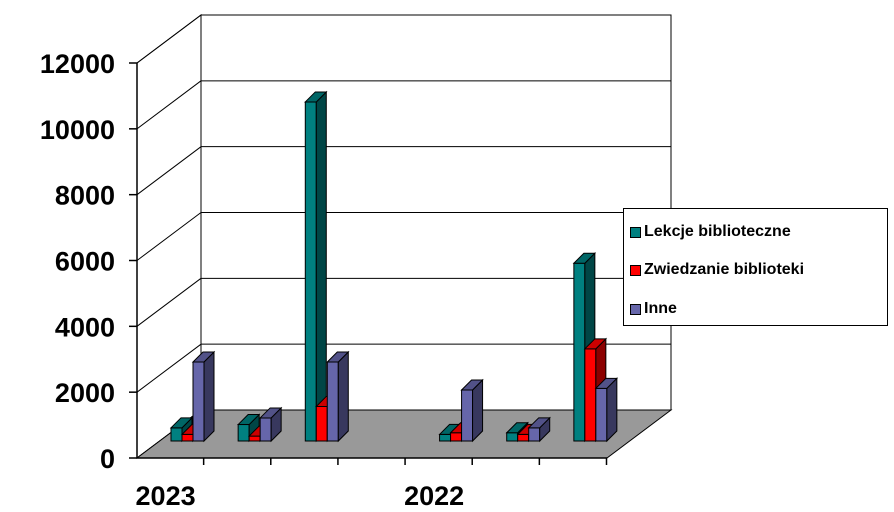 The image size is (894, 512). Describe the element at coordinates (85, 196) in the screenshot. I see `y-tick-label-8000: 8000` at that location.